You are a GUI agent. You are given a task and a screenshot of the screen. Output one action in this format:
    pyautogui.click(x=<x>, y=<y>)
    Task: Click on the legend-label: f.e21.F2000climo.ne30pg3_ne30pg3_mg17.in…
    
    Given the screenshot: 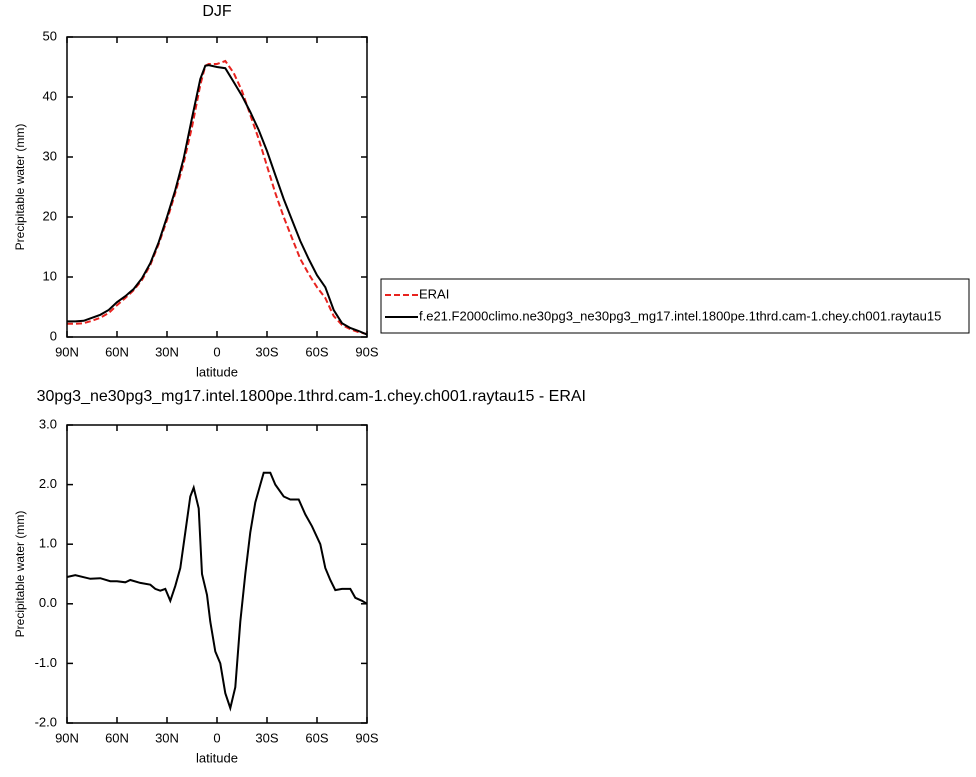 What is the action you would take?
    pyautogui.click(x=680, y=315)
    